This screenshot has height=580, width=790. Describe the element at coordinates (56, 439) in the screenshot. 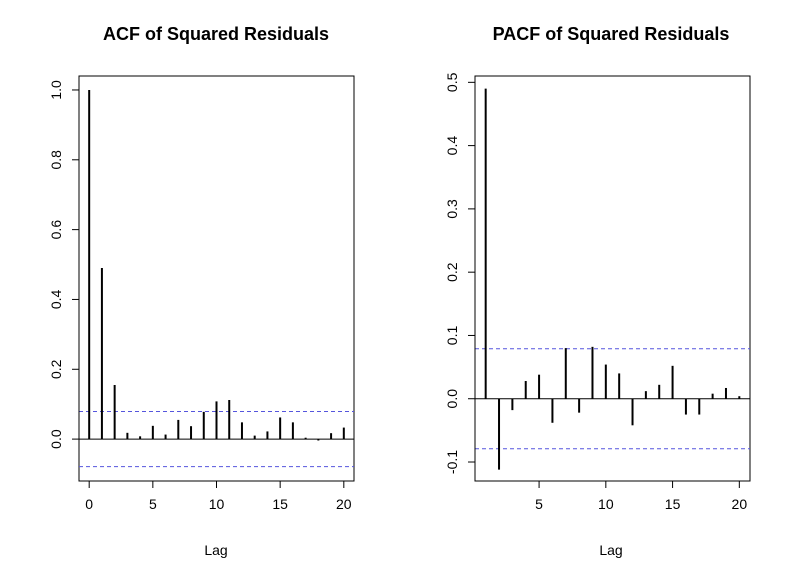

I see `acf-y-tick-label: 0.0` at that location.